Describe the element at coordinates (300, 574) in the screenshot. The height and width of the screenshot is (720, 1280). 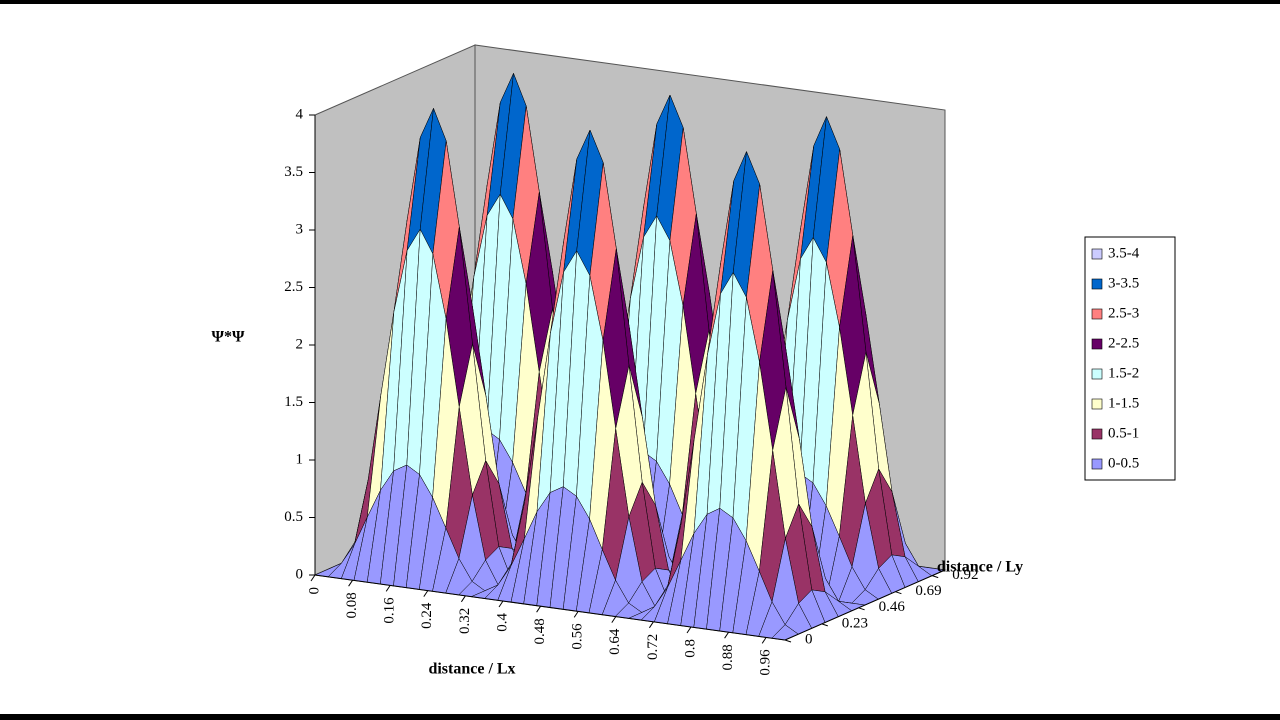
I see `z-tick-label: 0` at that location.